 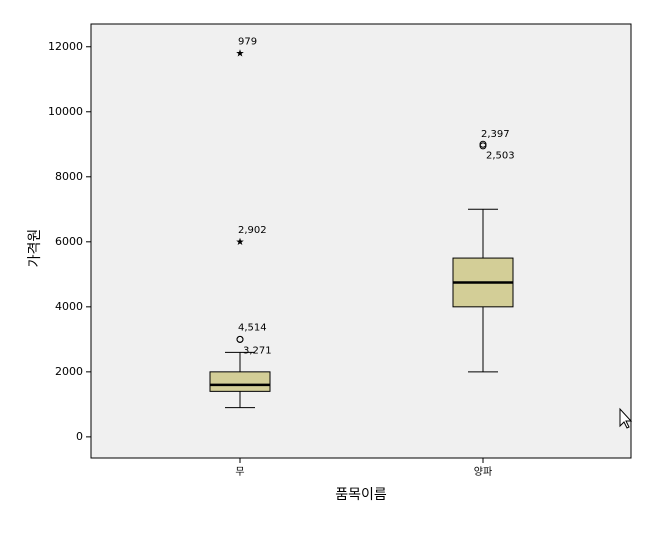 What do you see at coordinates (79, 436) in the screenshot?
I see `y-tick-label: 0` at bounding box center [79, 436].